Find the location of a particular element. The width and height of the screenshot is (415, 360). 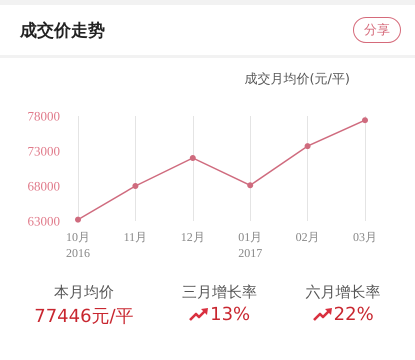

text: 六月增长率 is located at coordinates (343, 292).